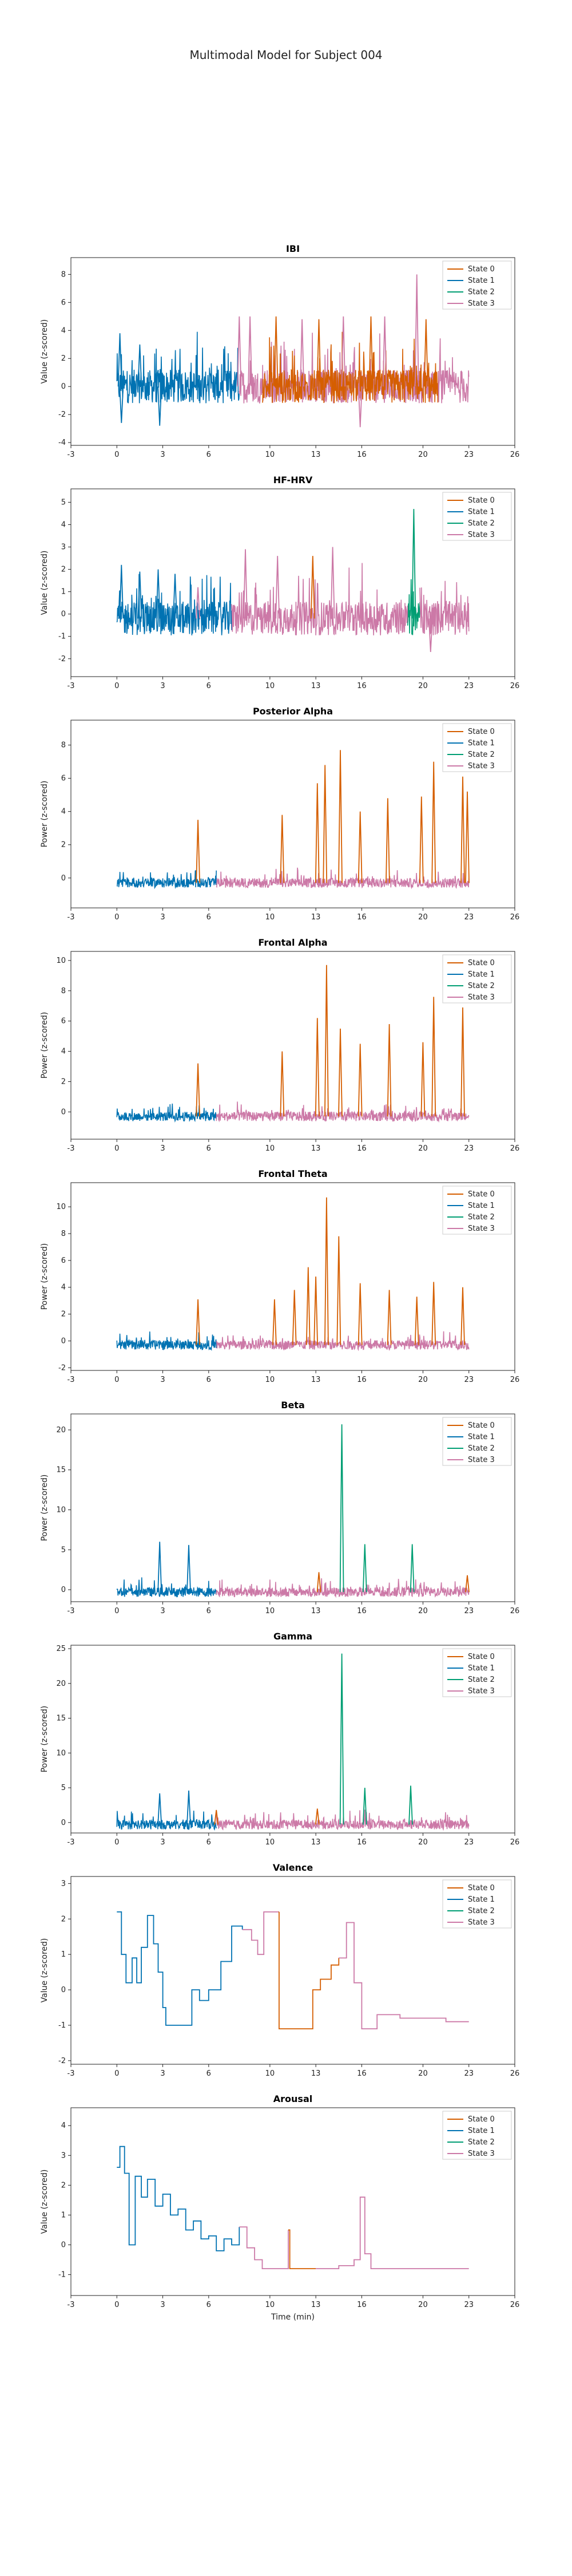  Describe the element at coordinates (44, 1970) in the screenshot. I see `valence-ylabel: Value (z-scored)` at that location.